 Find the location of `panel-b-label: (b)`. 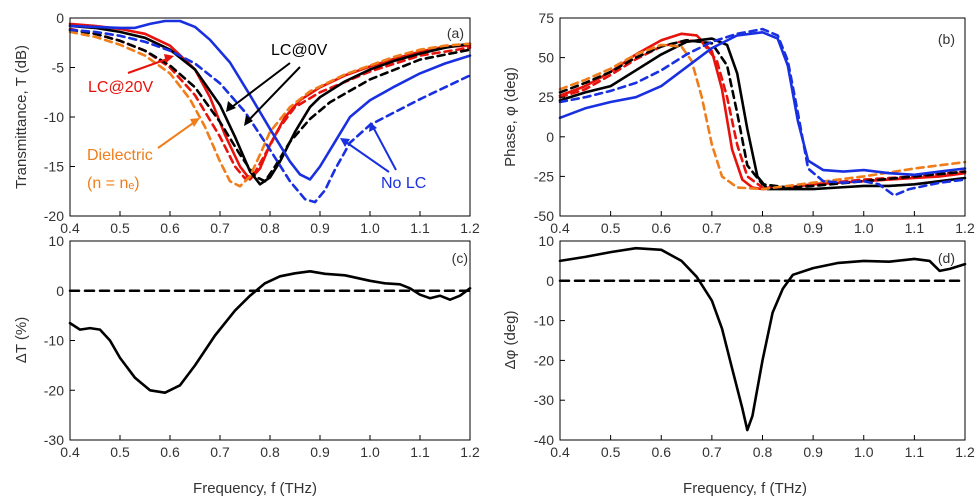

panel-b-label: (b) is located at coordinates (946, 39).